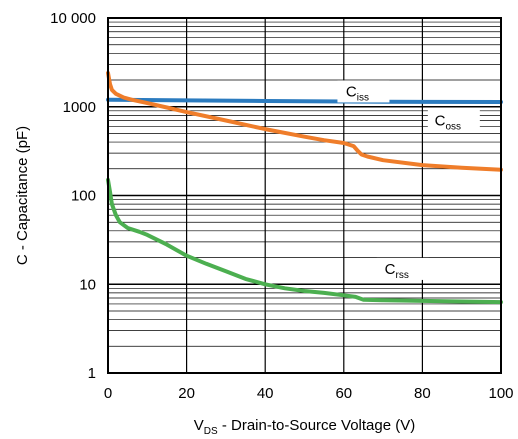 The image size is (518, 439). I want to click on series-label-Crss: Crss, so click(397, 271).